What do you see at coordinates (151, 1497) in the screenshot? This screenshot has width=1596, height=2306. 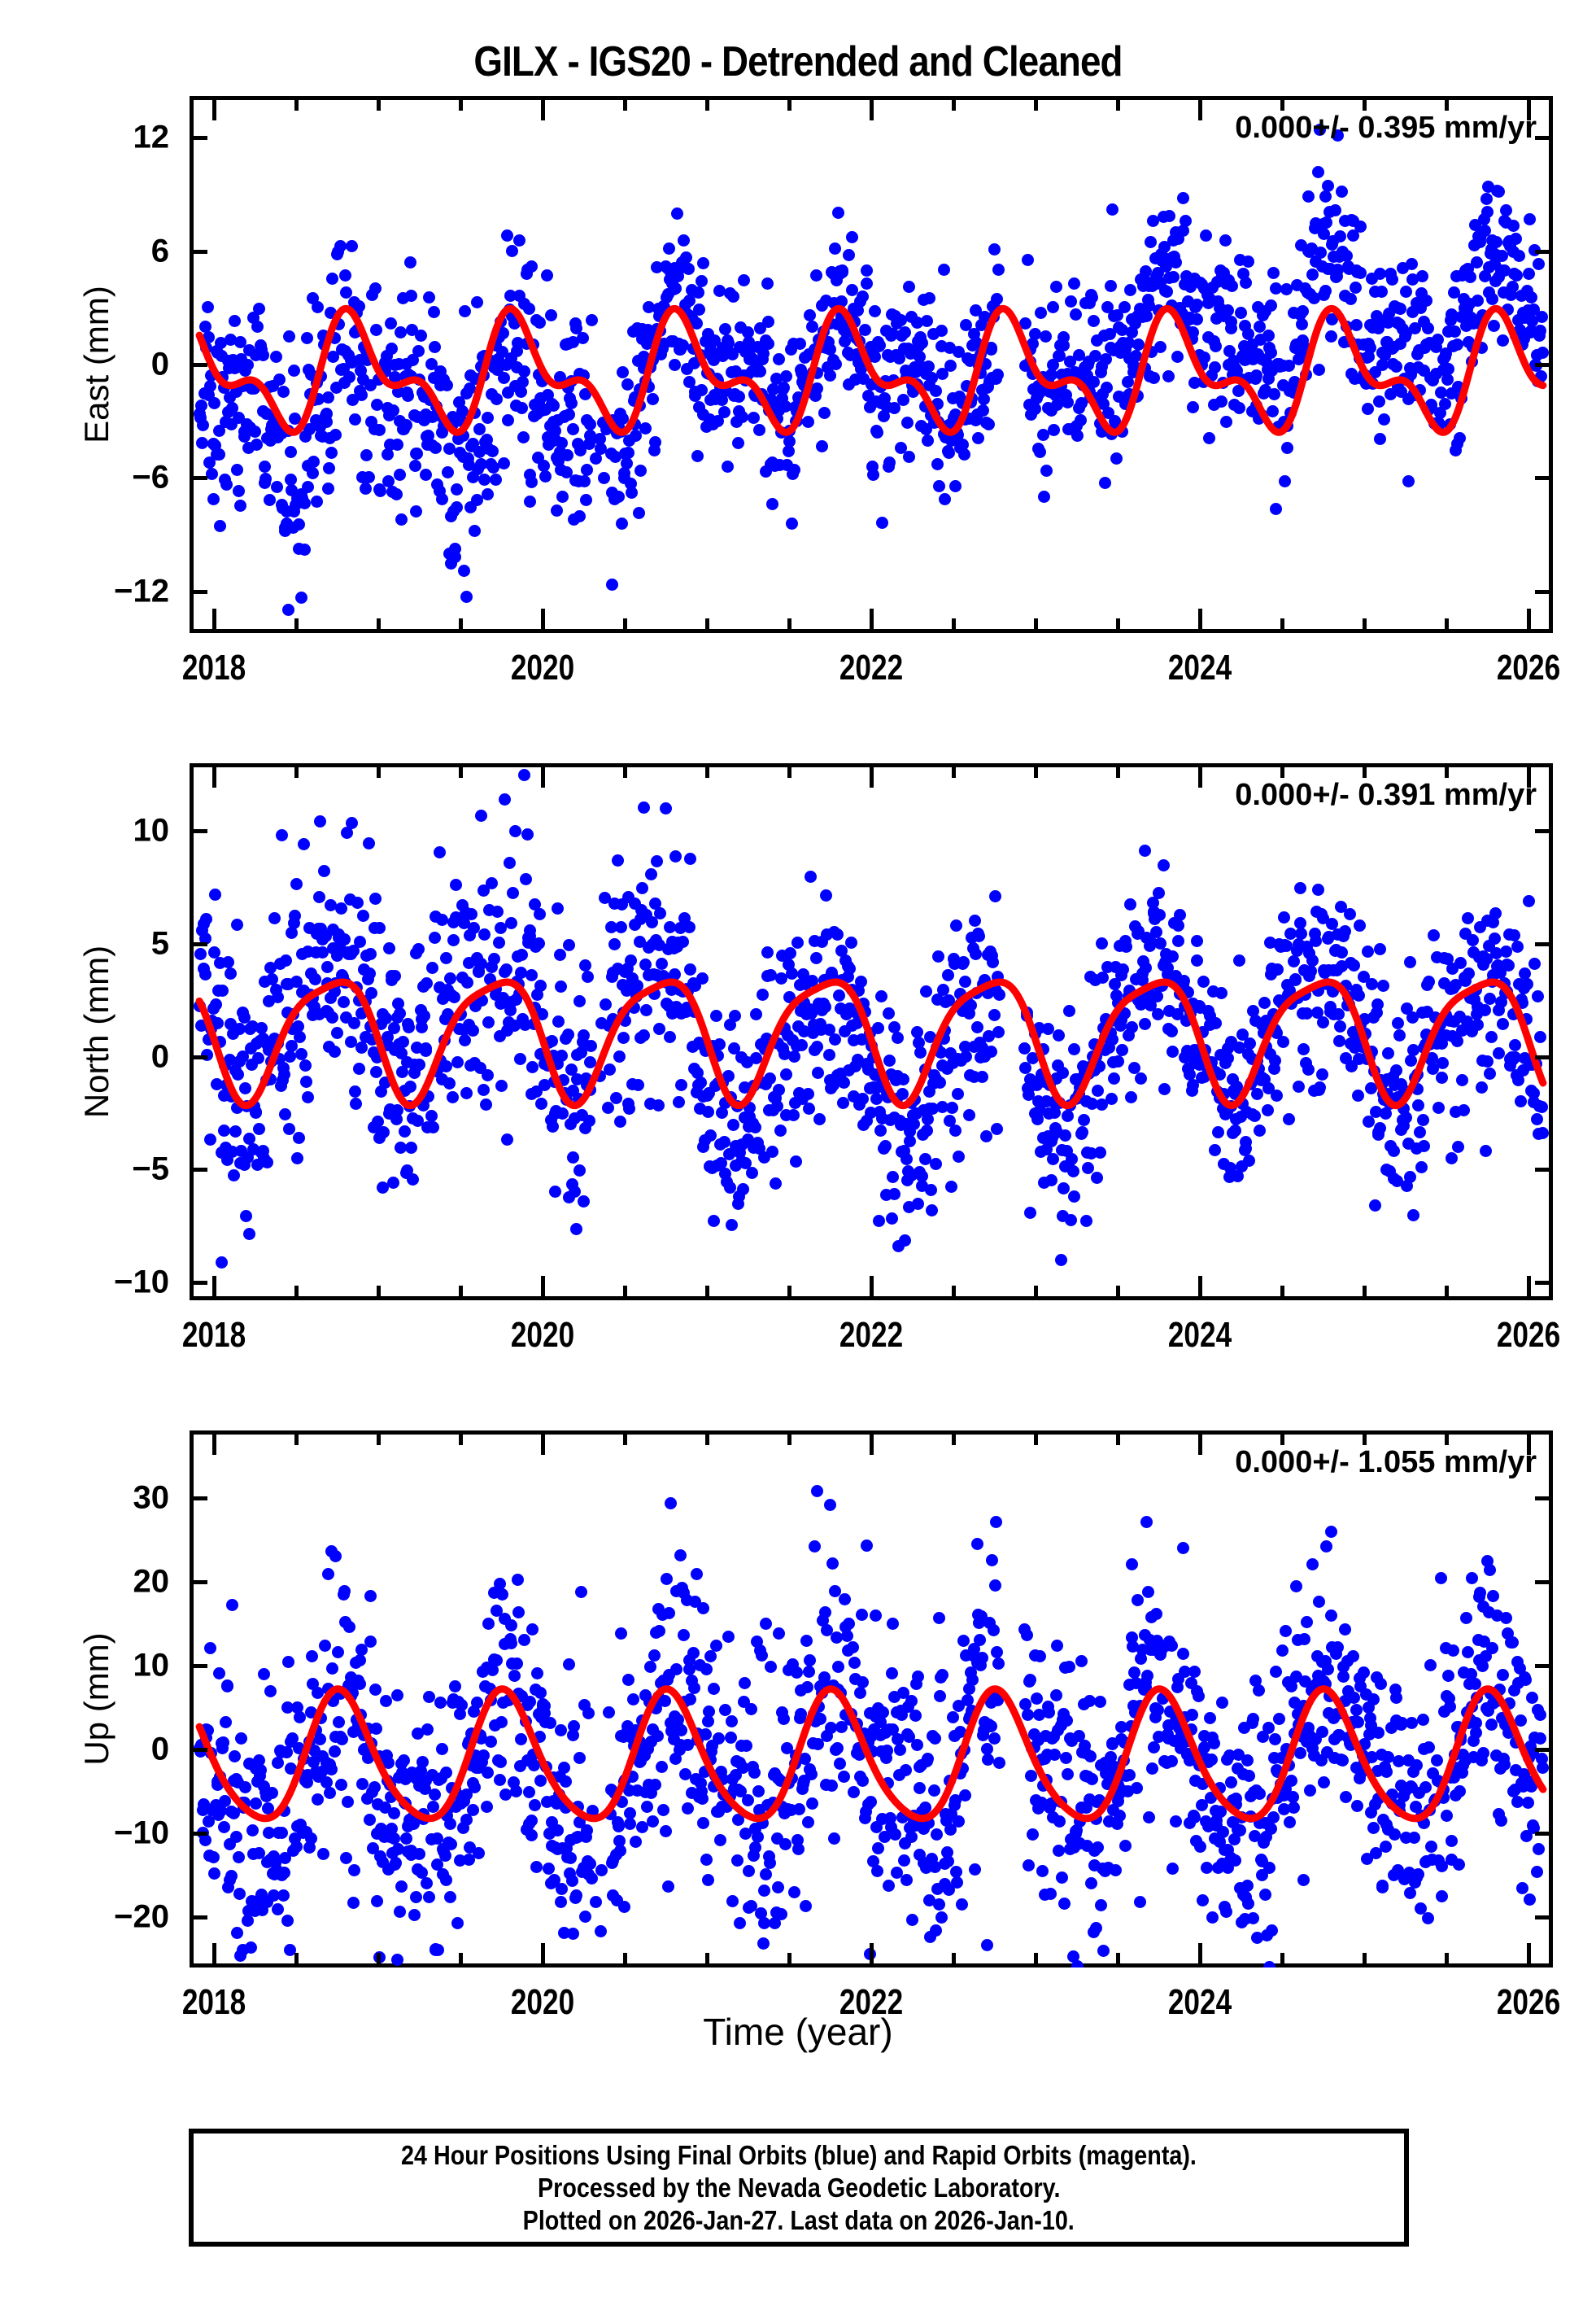 I see `y-tick-label: 30` at bounding box center [151, 1497].